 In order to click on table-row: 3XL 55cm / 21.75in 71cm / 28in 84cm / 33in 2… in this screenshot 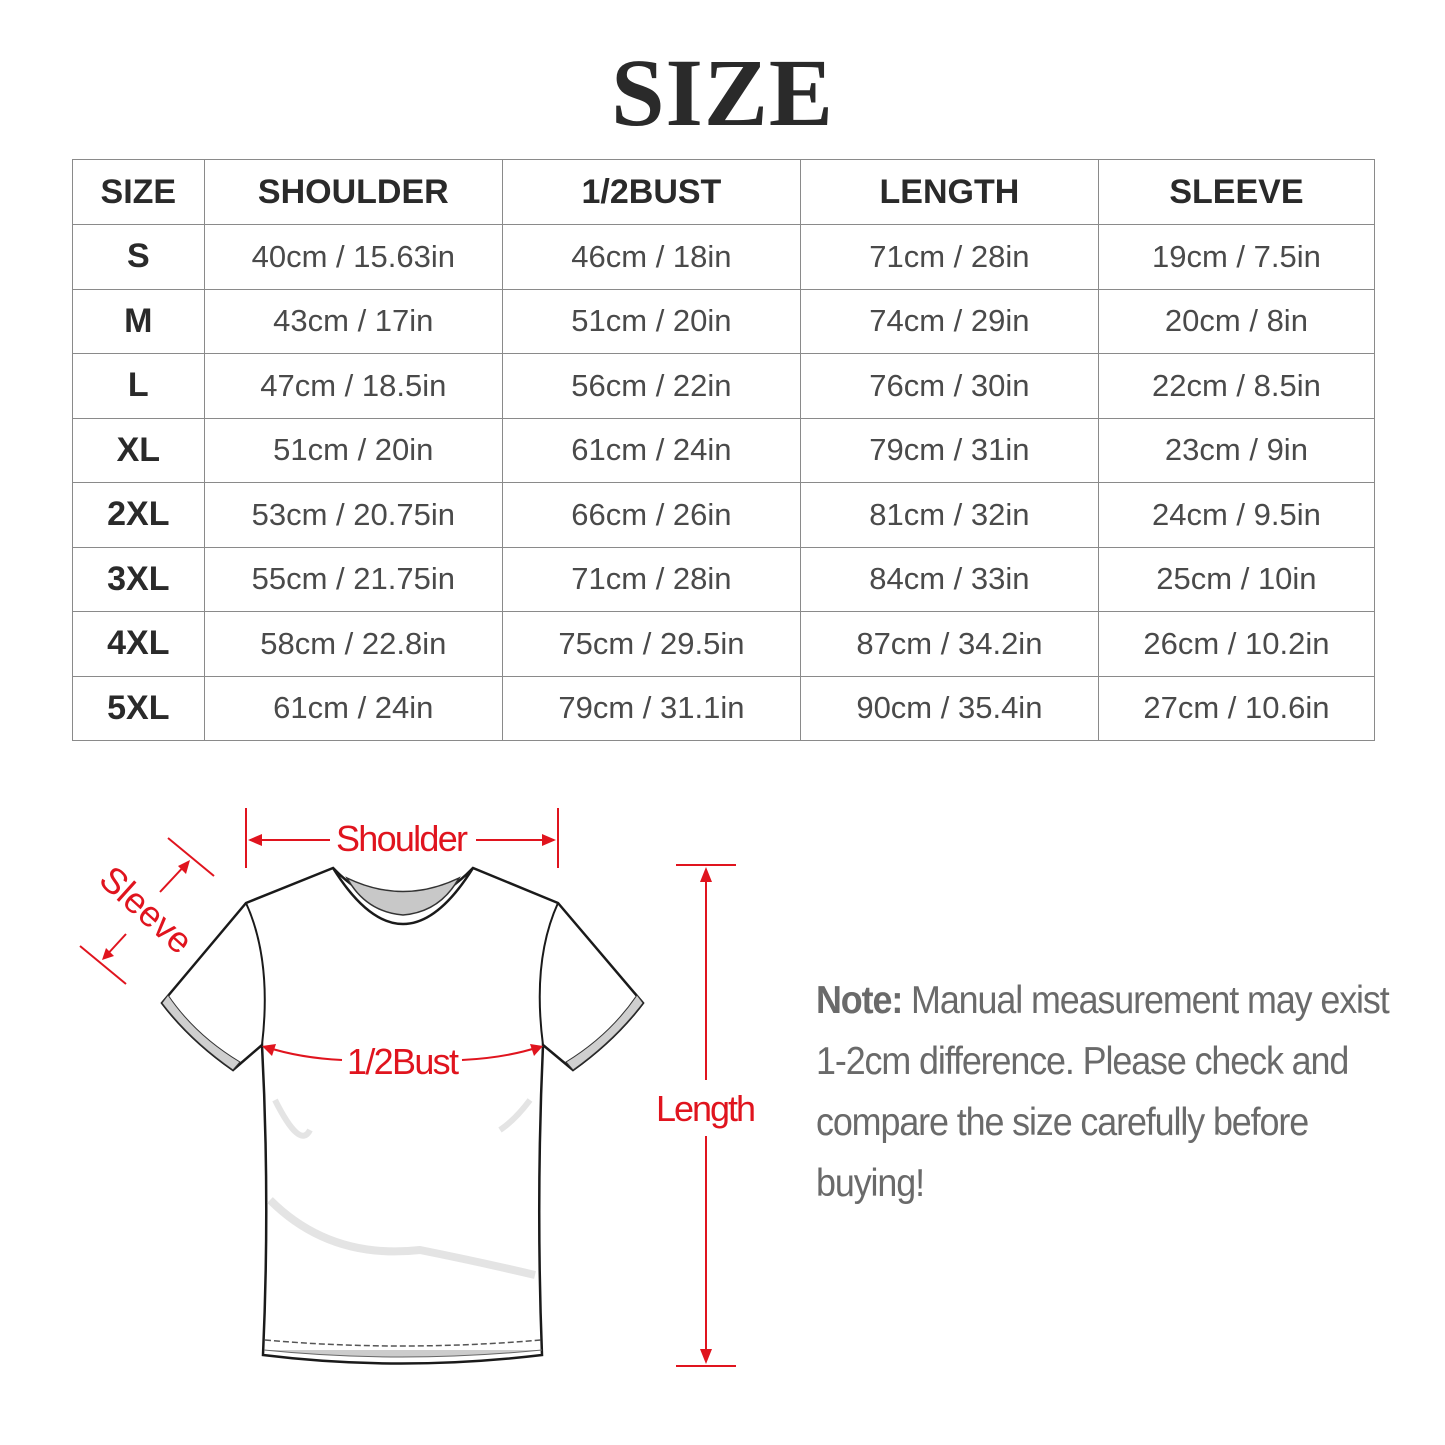, I will do `click(724, 579)`.